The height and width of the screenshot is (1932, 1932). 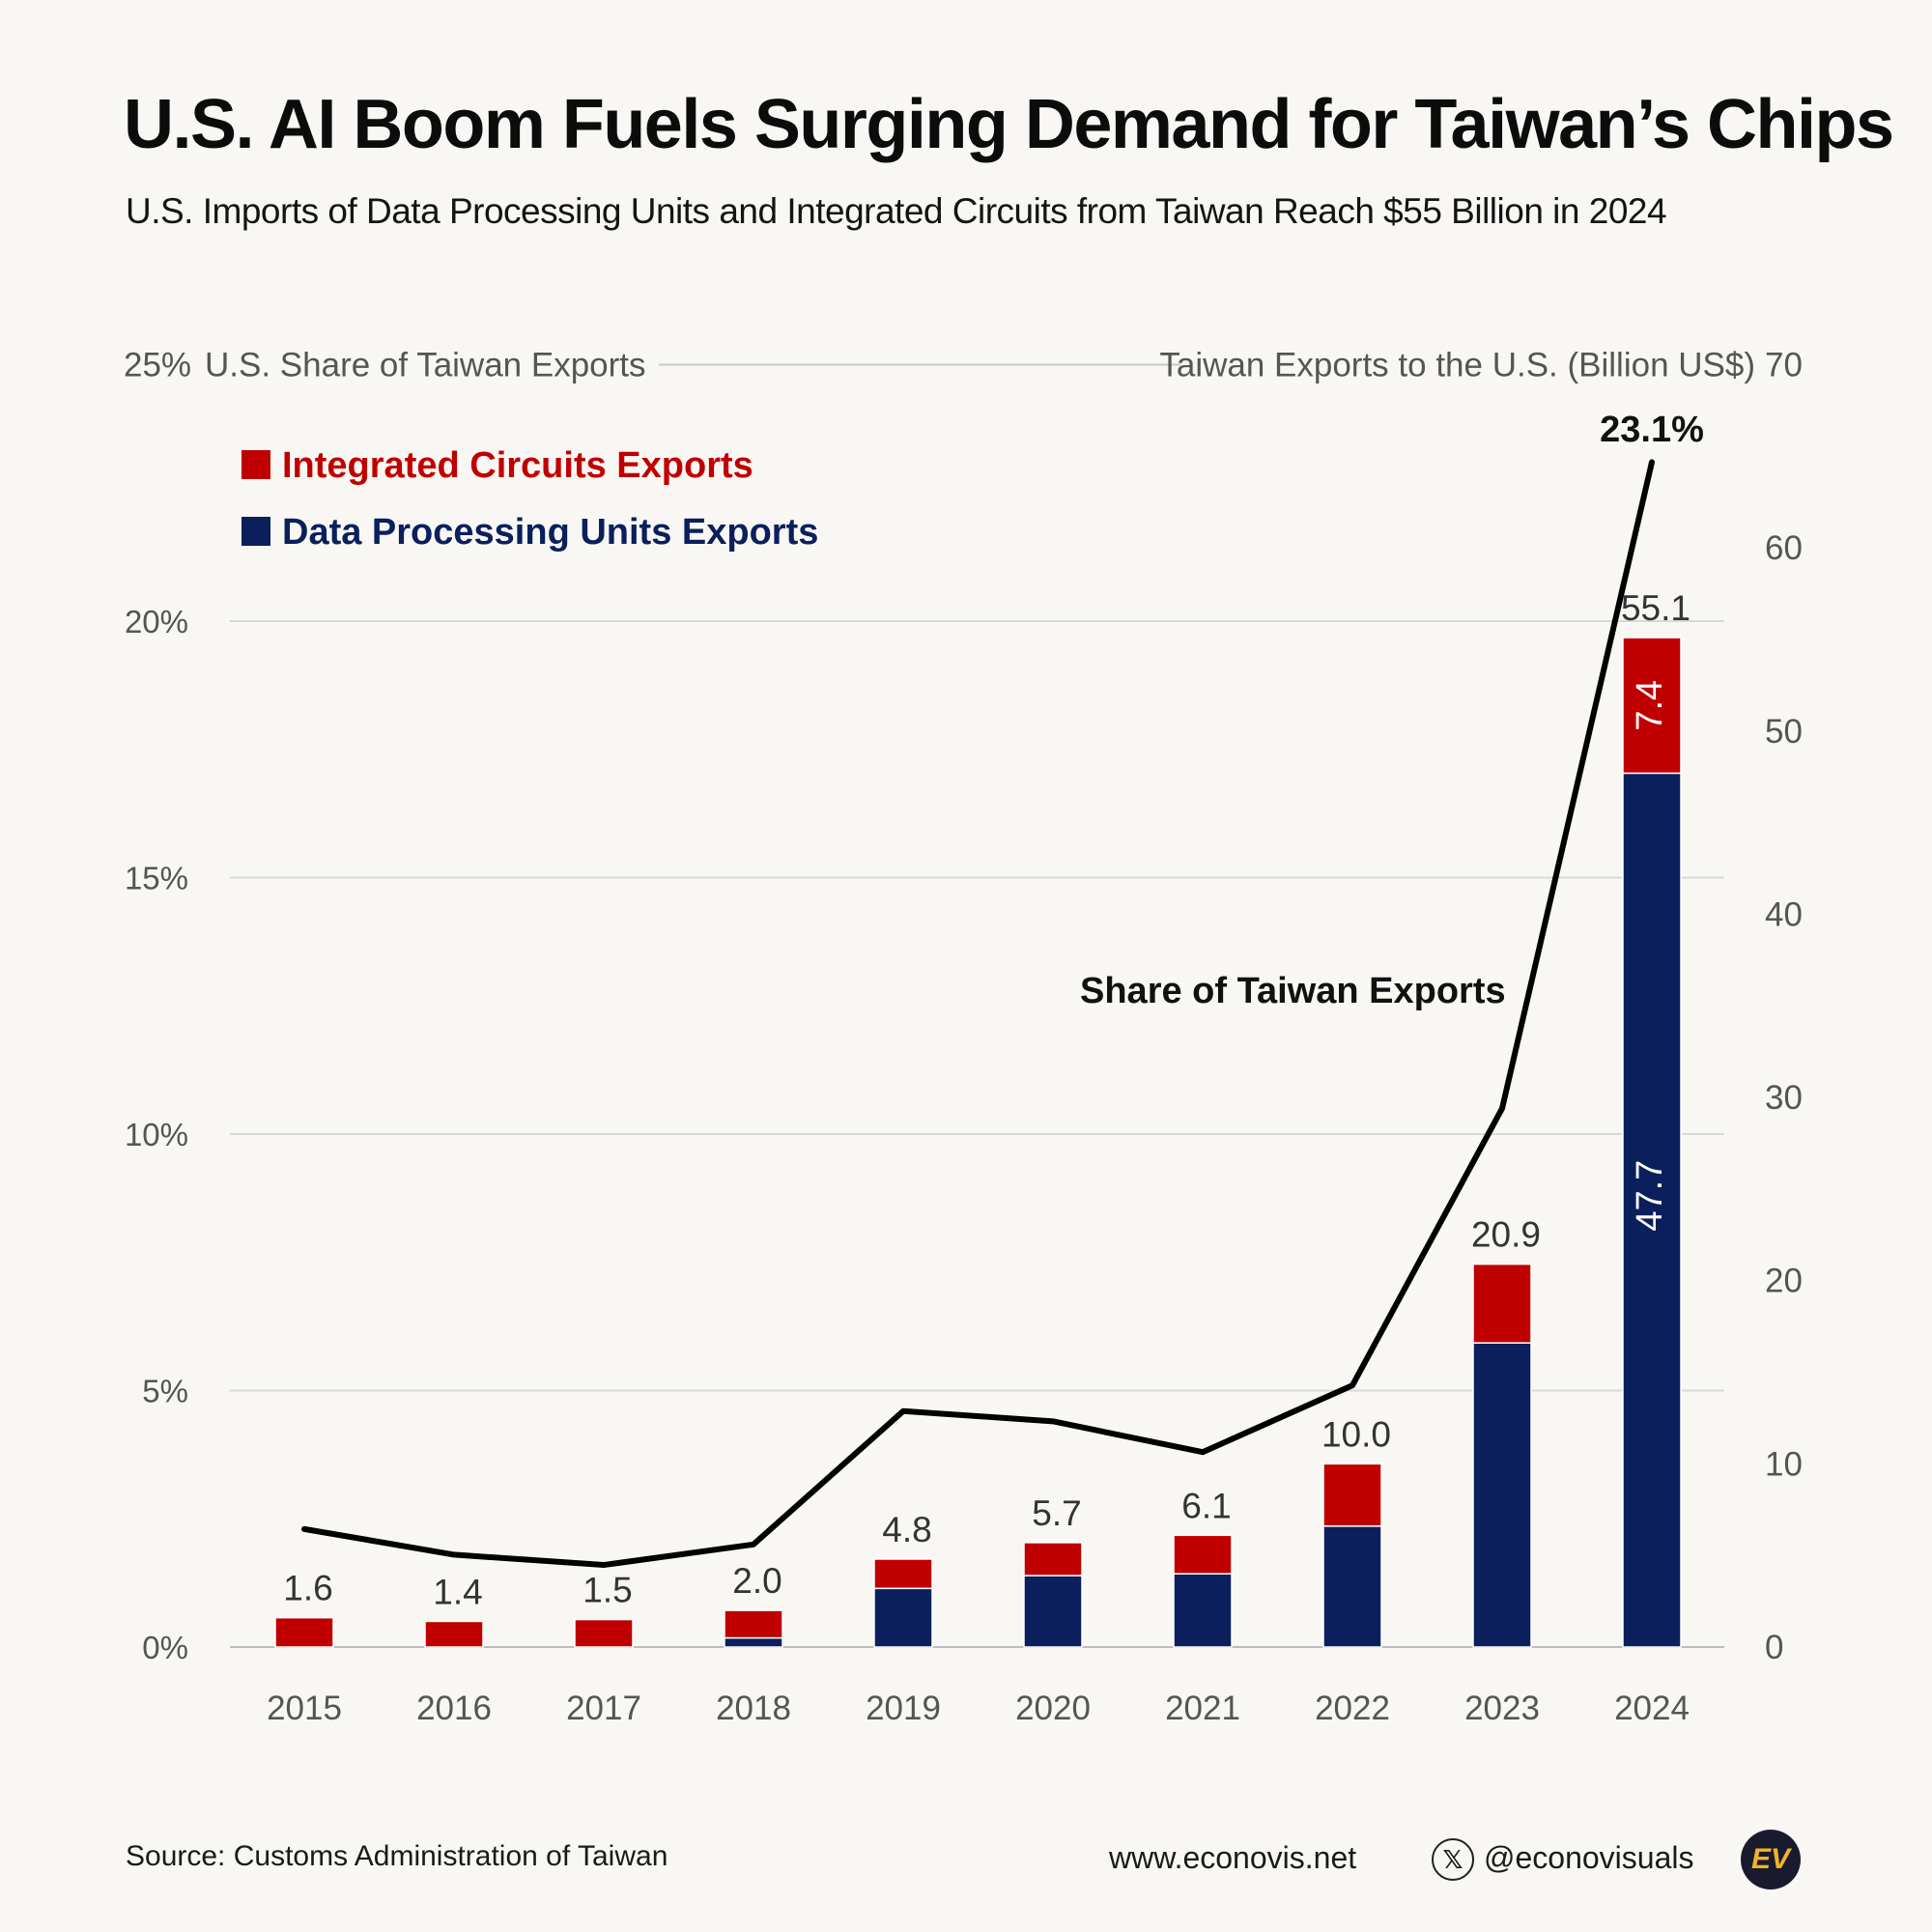 I want to click on legend-label-ic: Integrated Circuits Exports, so click(x=517, y=465).